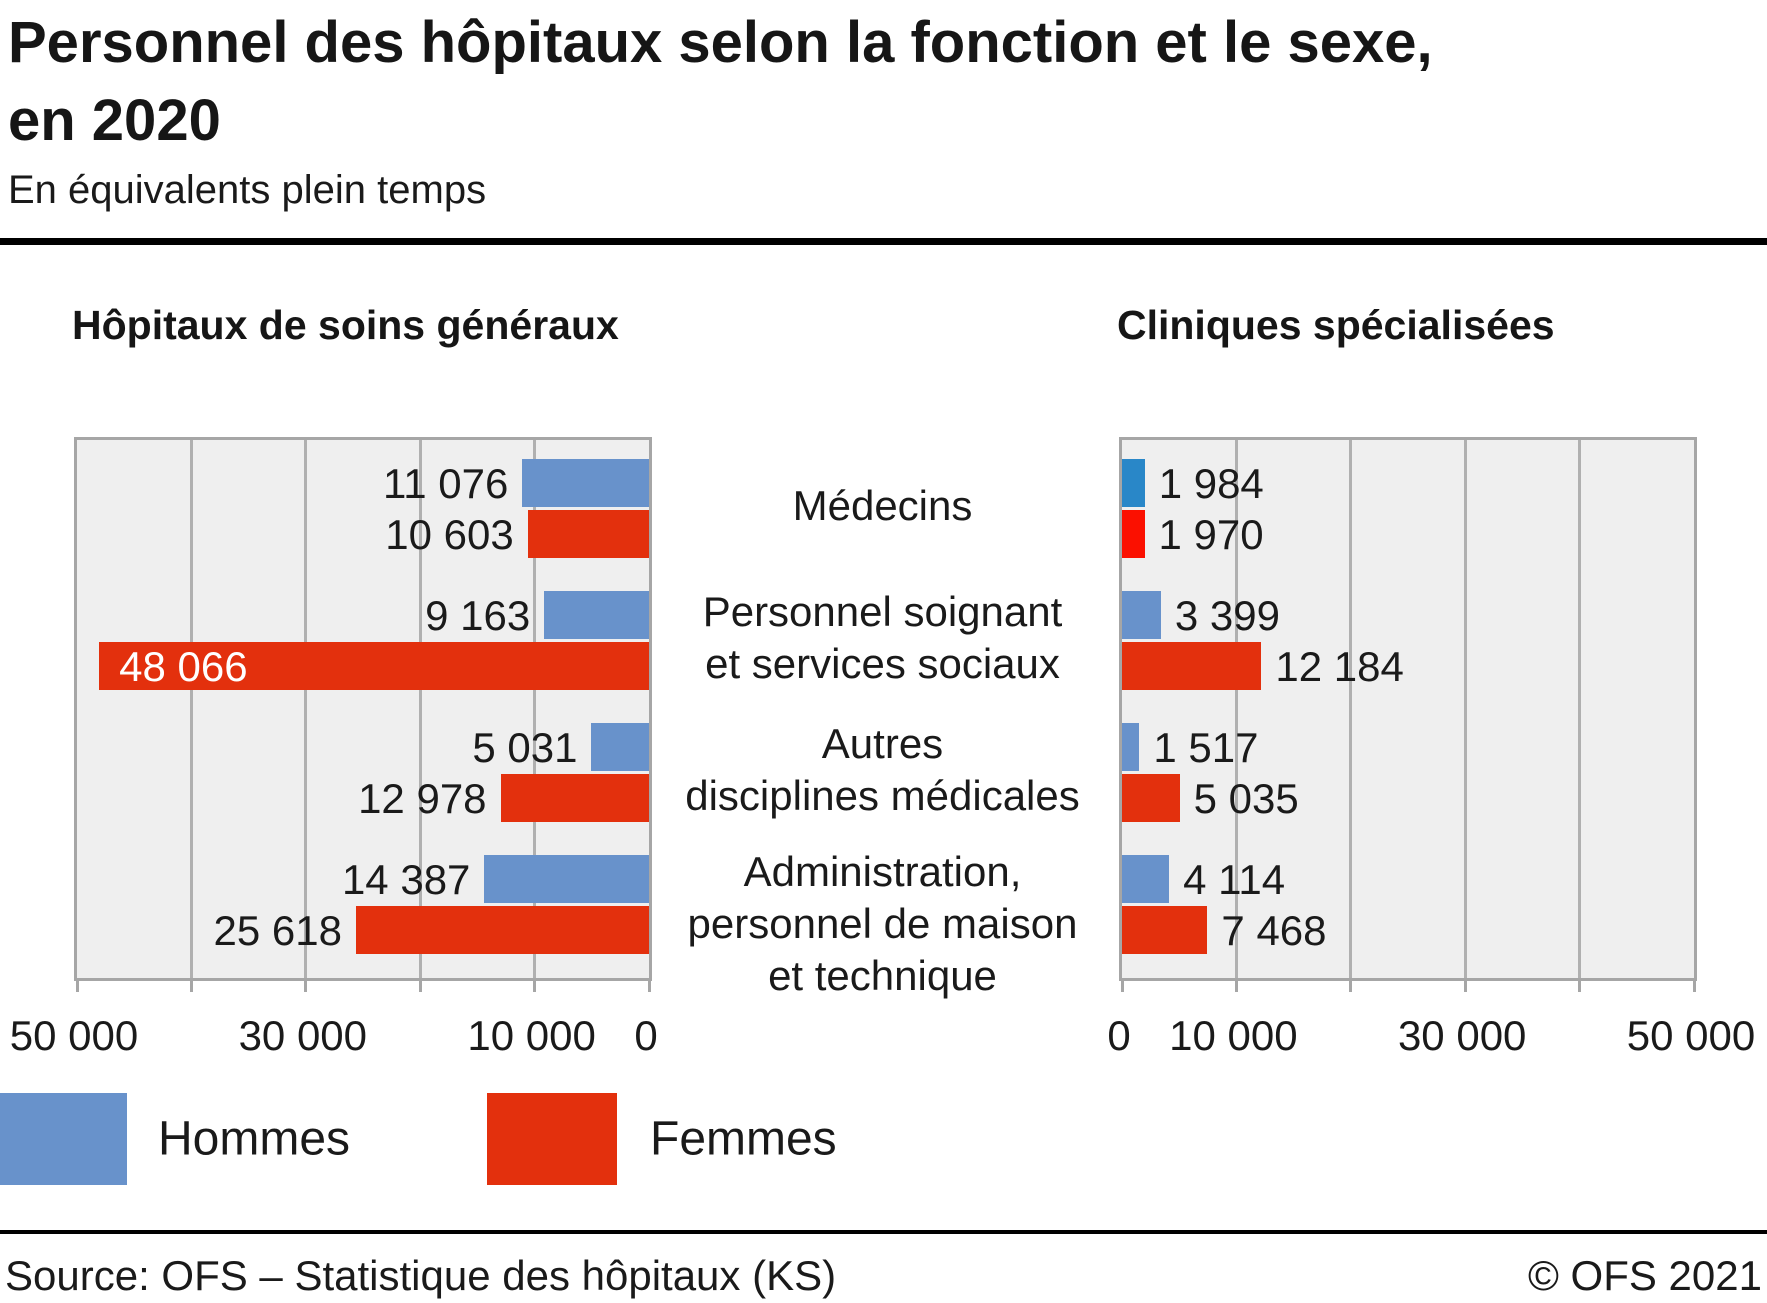 This screenshot has height=1303, width=1767. What do you see at coordinates (406, 879) in the screenshot?
I see `bar-value-label: 14 387` at bounding box center [406, 879].